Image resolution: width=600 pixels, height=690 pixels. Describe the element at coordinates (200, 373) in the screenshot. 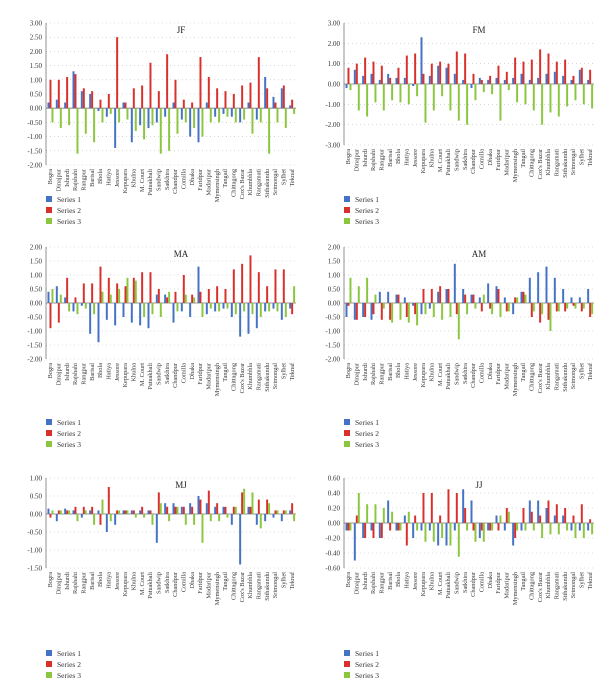

I see `x-tick-label: Faridpur` at that location.